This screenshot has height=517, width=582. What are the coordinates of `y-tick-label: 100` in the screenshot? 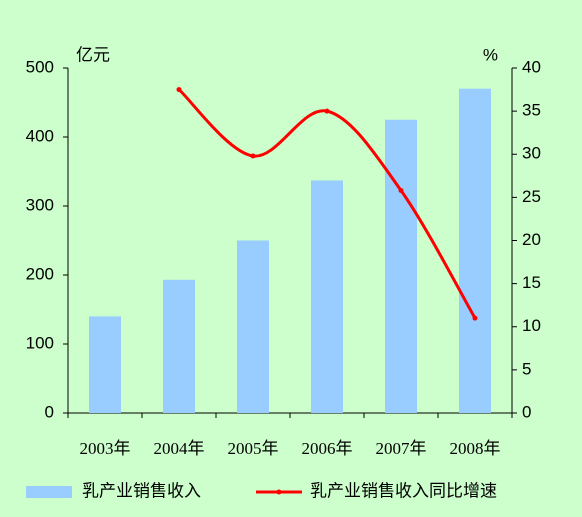 It's located at (40, 342).